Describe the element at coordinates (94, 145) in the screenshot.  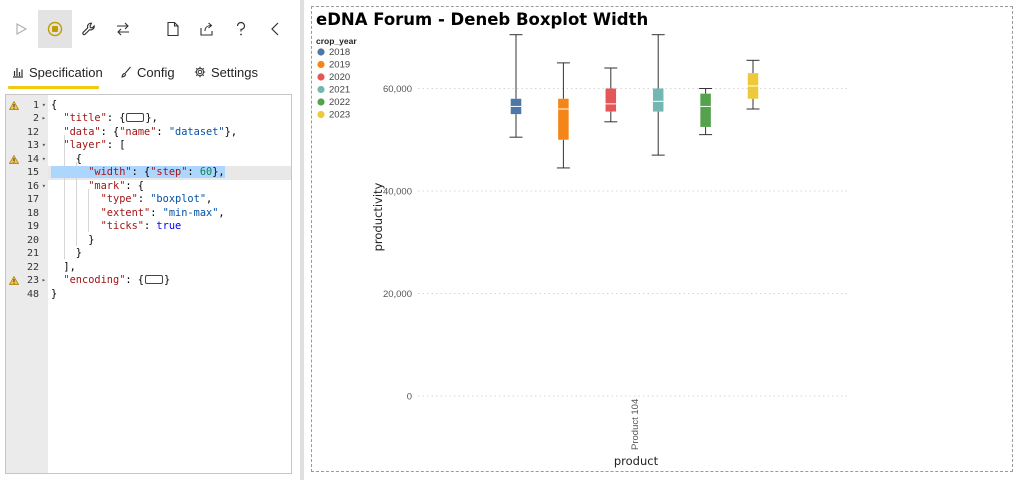
I see `code-line: "layer": [` at that location.